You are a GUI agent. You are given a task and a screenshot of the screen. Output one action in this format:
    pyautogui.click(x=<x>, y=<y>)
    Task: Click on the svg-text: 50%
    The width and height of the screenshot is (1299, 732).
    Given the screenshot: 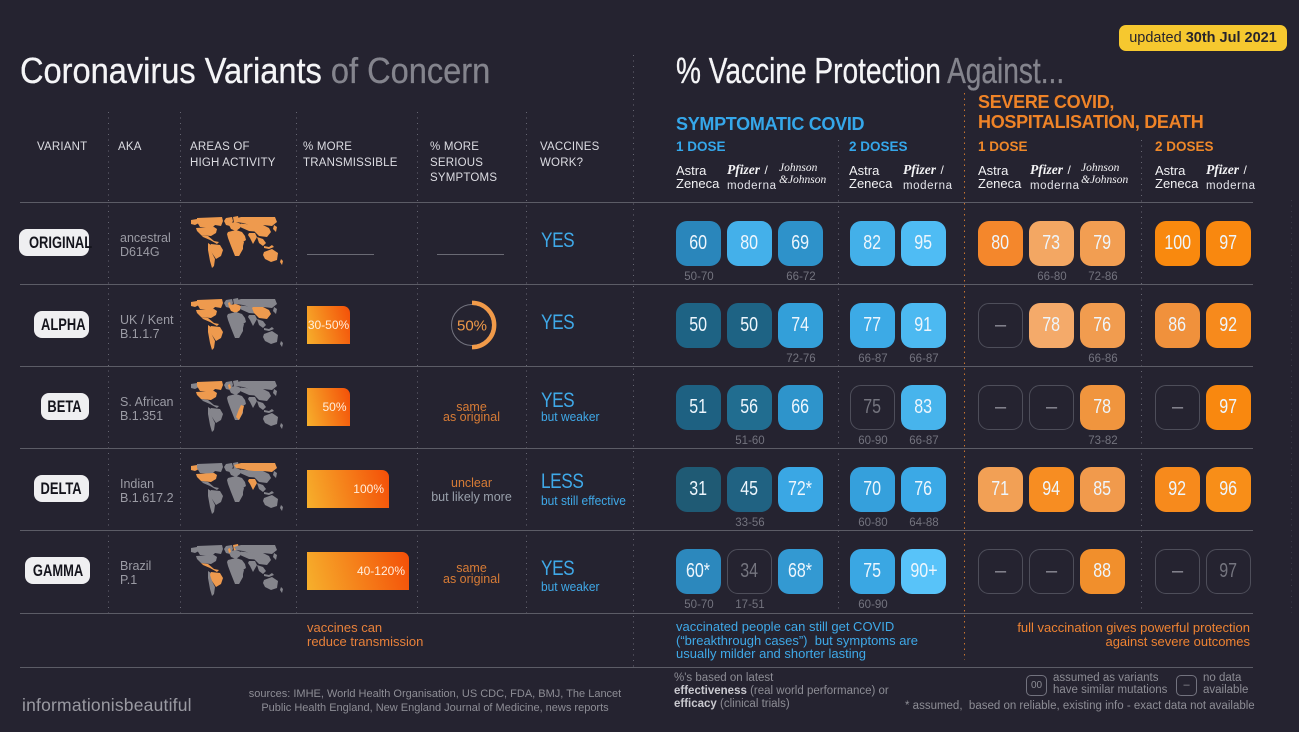 What is the action you would take?
    pyautogui.click(x=472, y=326)
    